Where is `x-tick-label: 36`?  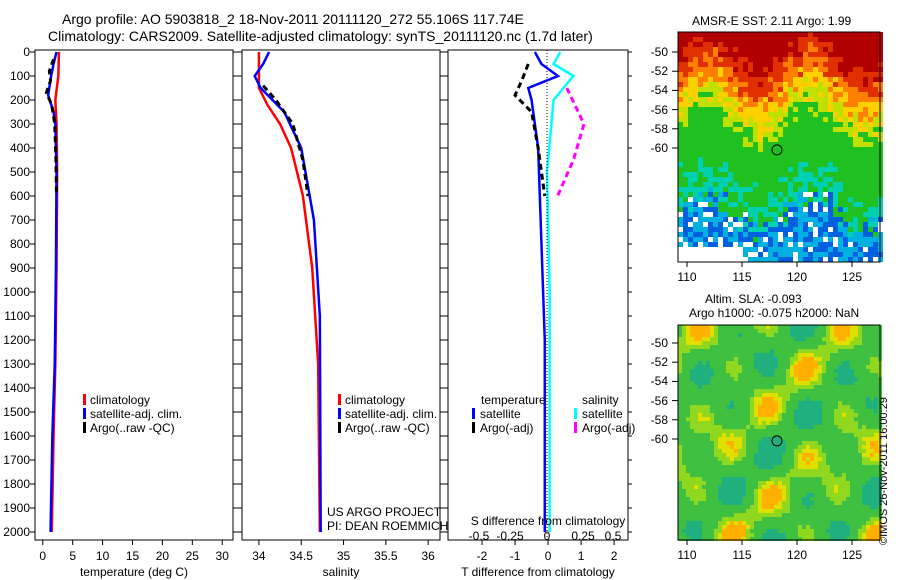 x-tick-label: 36 is located at coordinates (428, 556).